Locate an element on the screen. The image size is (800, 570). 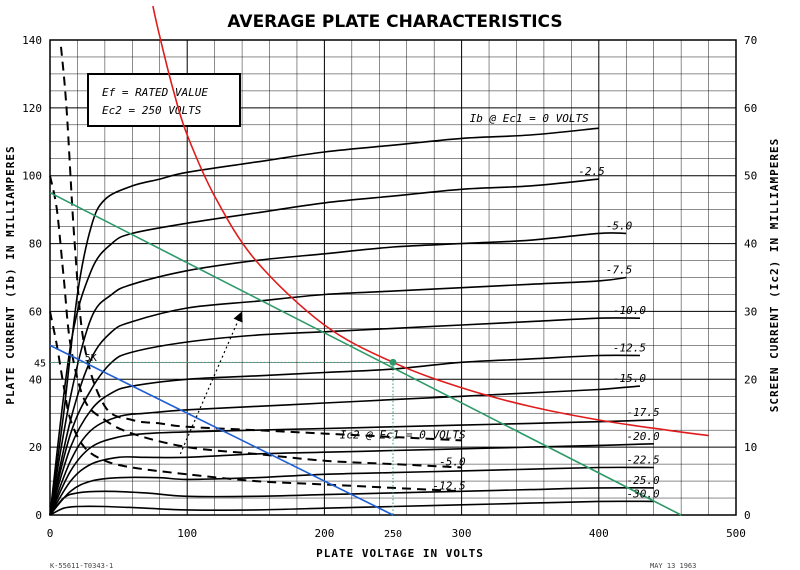
condition-ec2: Ec2 = 250 VOLTS is located at coordinates (152, 110).